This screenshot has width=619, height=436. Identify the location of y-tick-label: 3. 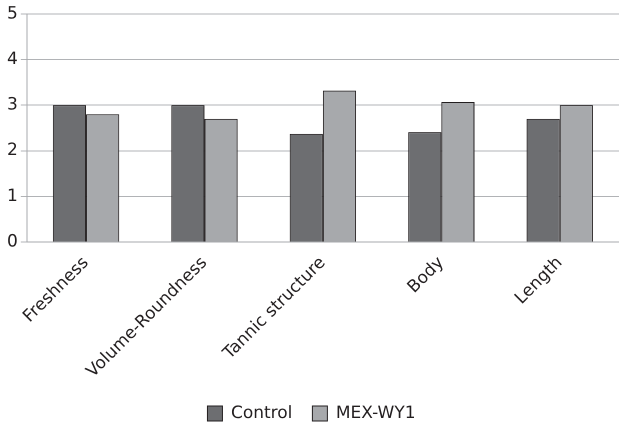
(12, 104).